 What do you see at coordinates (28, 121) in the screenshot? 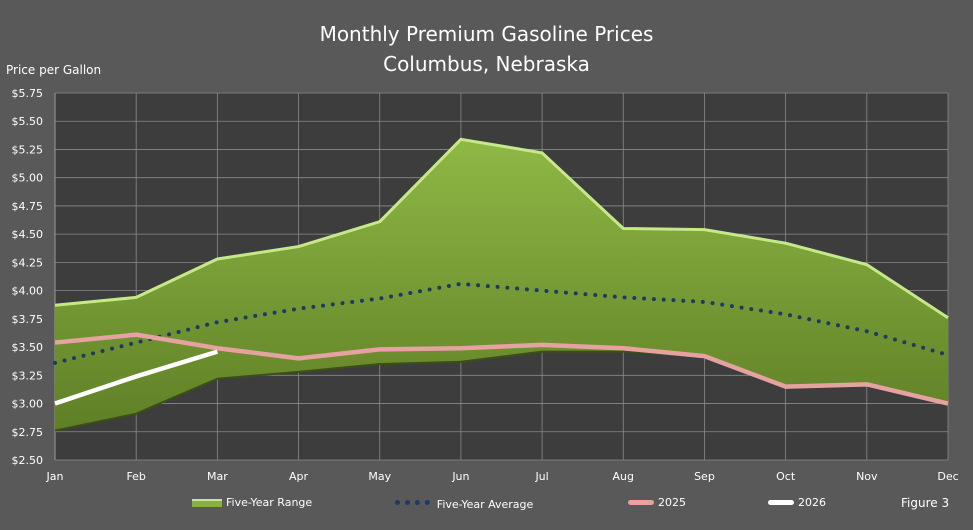
I see `y-tick-label: $5.50` at bounding box center [28, 121].